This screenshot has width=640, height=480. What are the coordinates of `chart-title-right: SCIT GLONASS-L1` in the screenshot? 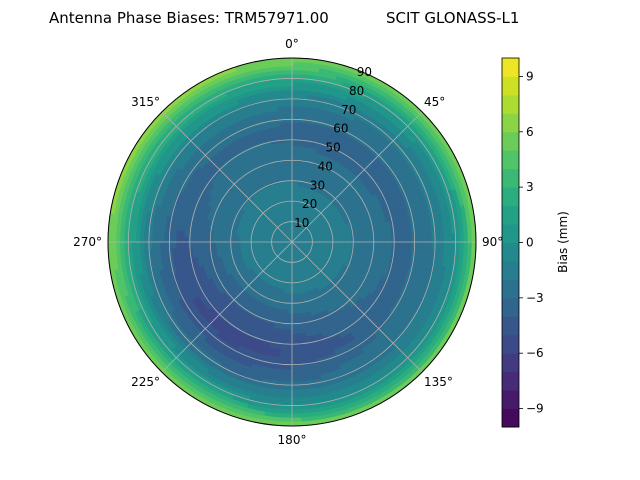 It's located at (452, 18).